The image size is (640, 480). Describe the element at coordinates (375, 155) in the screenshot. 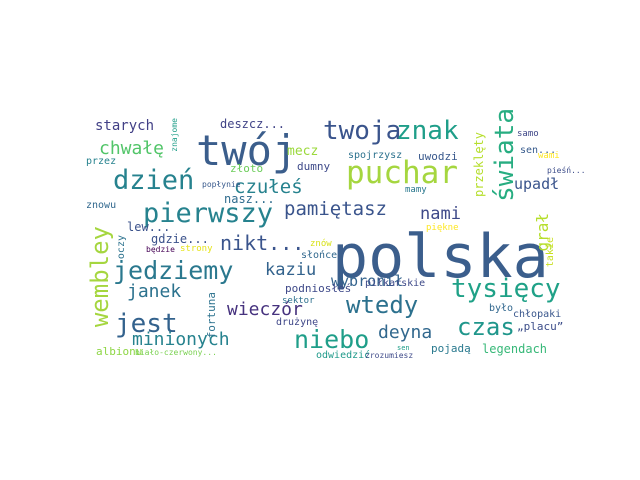

I see `word: spojrzysz` at that location.